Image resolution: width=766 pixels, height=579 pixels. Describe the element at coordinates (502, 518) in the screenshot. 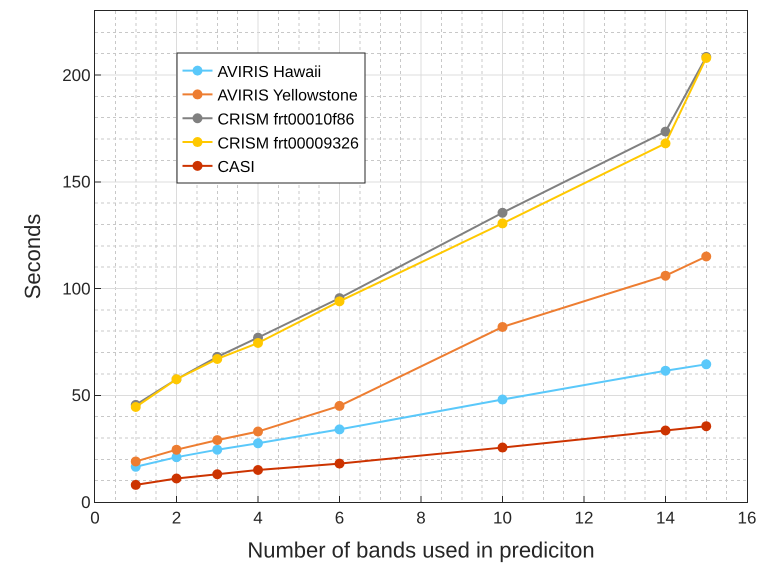

I see `x-tick-label: 10` at that location.